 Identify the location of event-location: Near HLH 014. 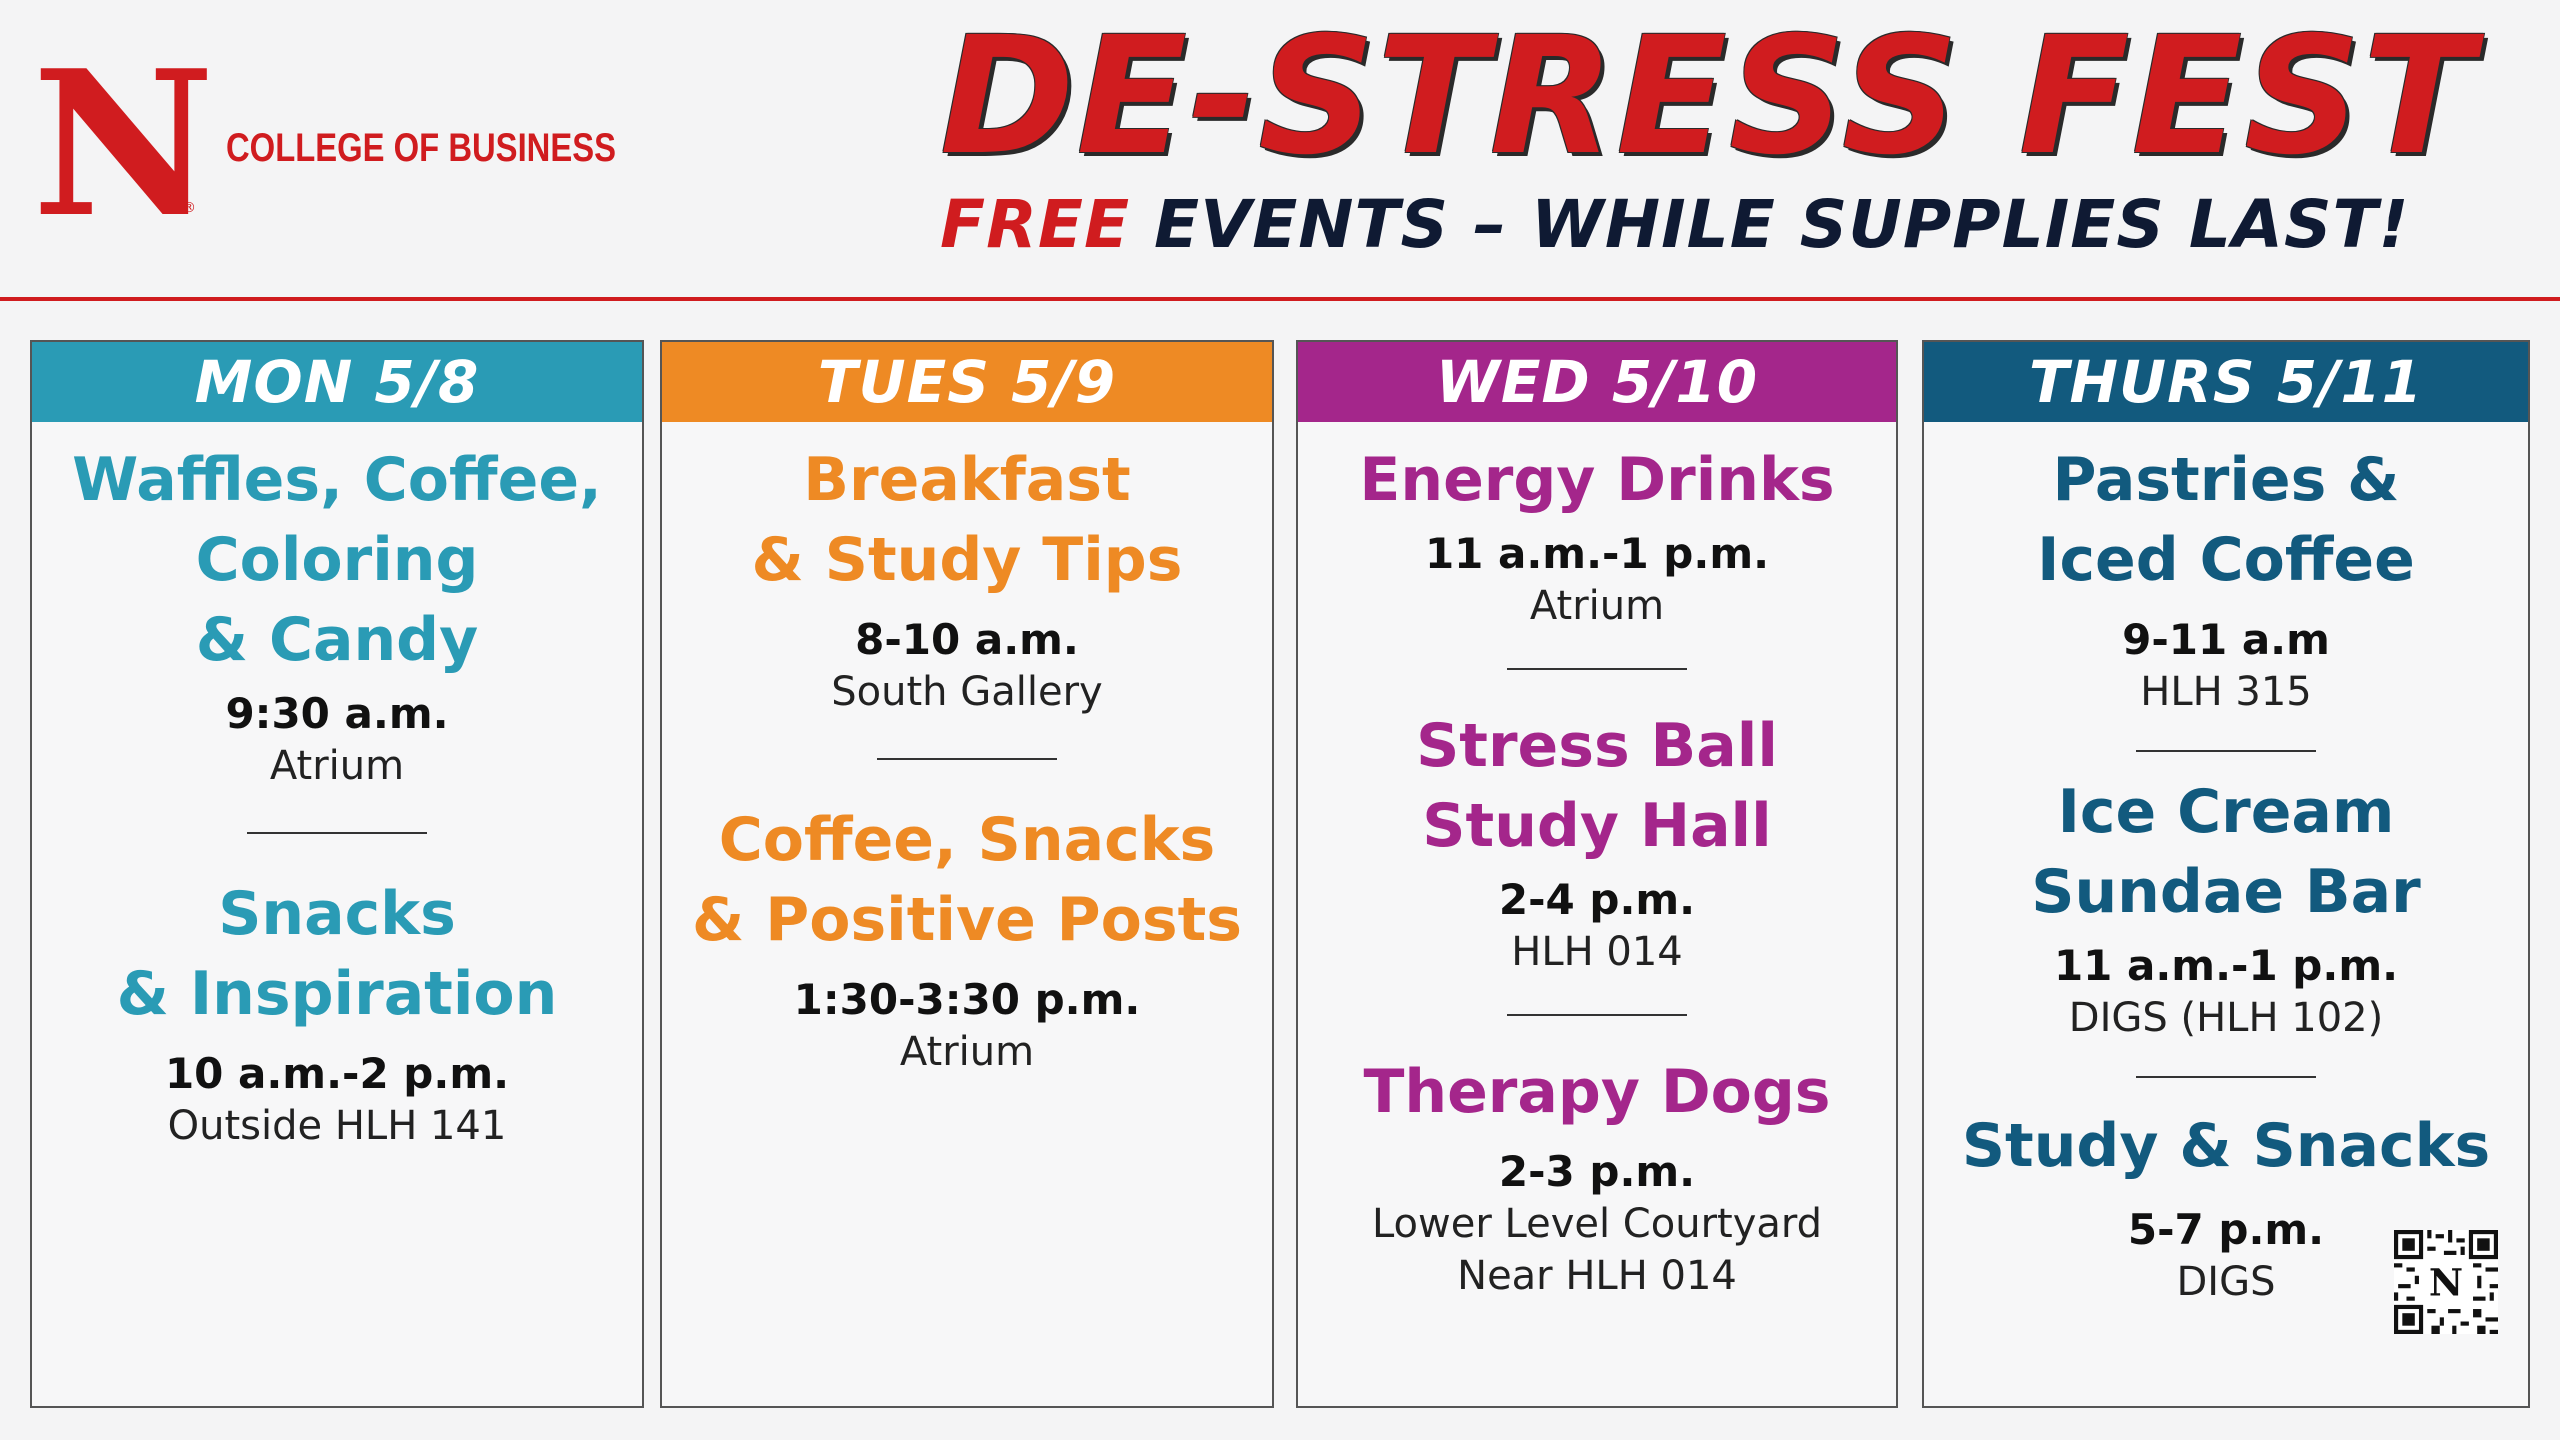
(1597, 1276).